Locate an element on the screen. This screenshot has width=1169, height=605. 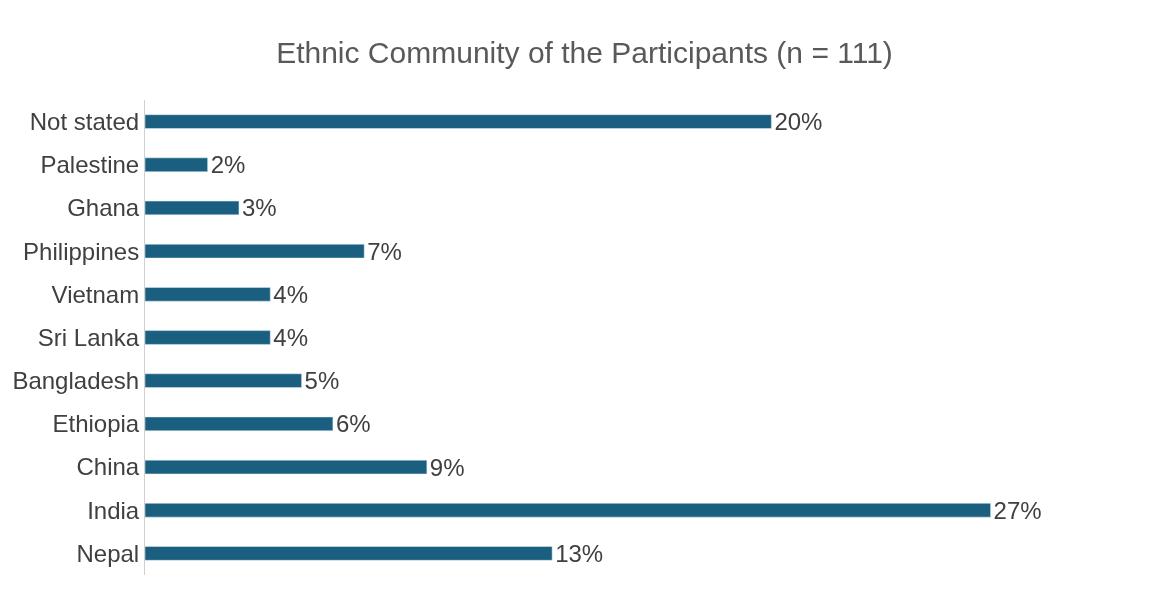
y-tick-label: Sri Lanka is located at coordinates (88, 337).